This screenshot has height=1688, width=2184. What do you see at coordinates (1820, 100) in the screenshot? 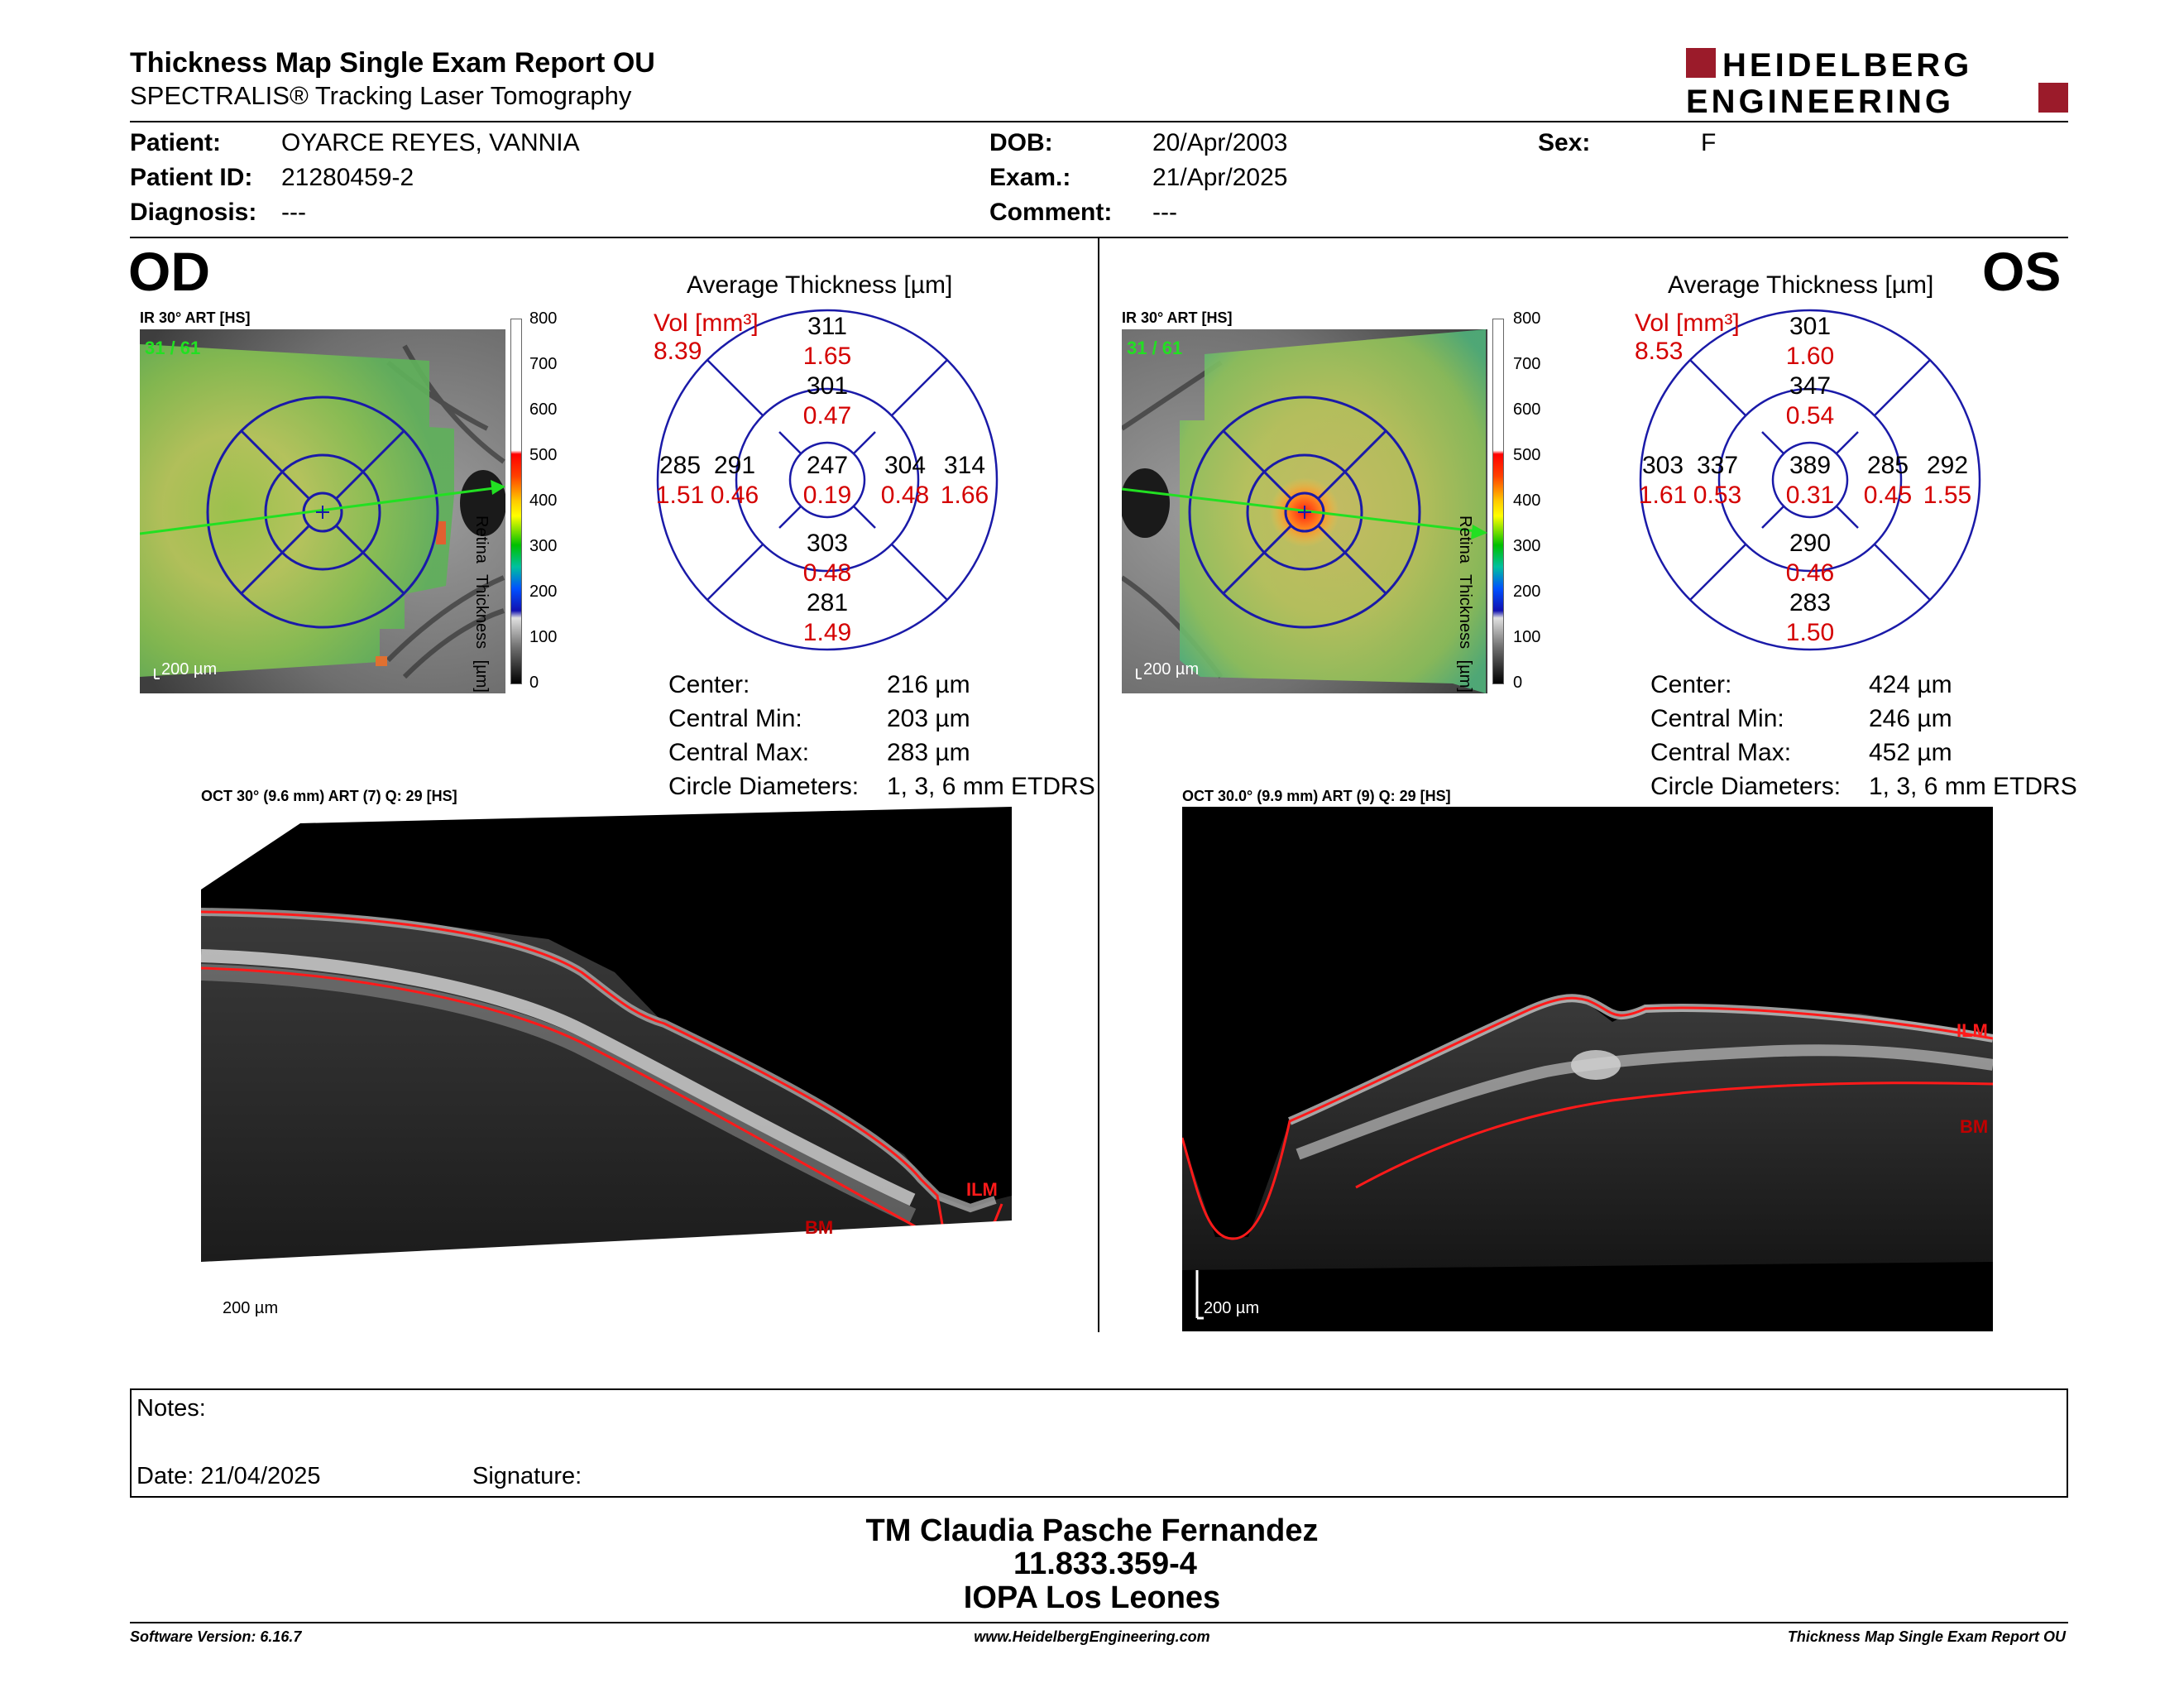
I see `logo-line2: ENGINEERING` at bounding box center [1820, 100].